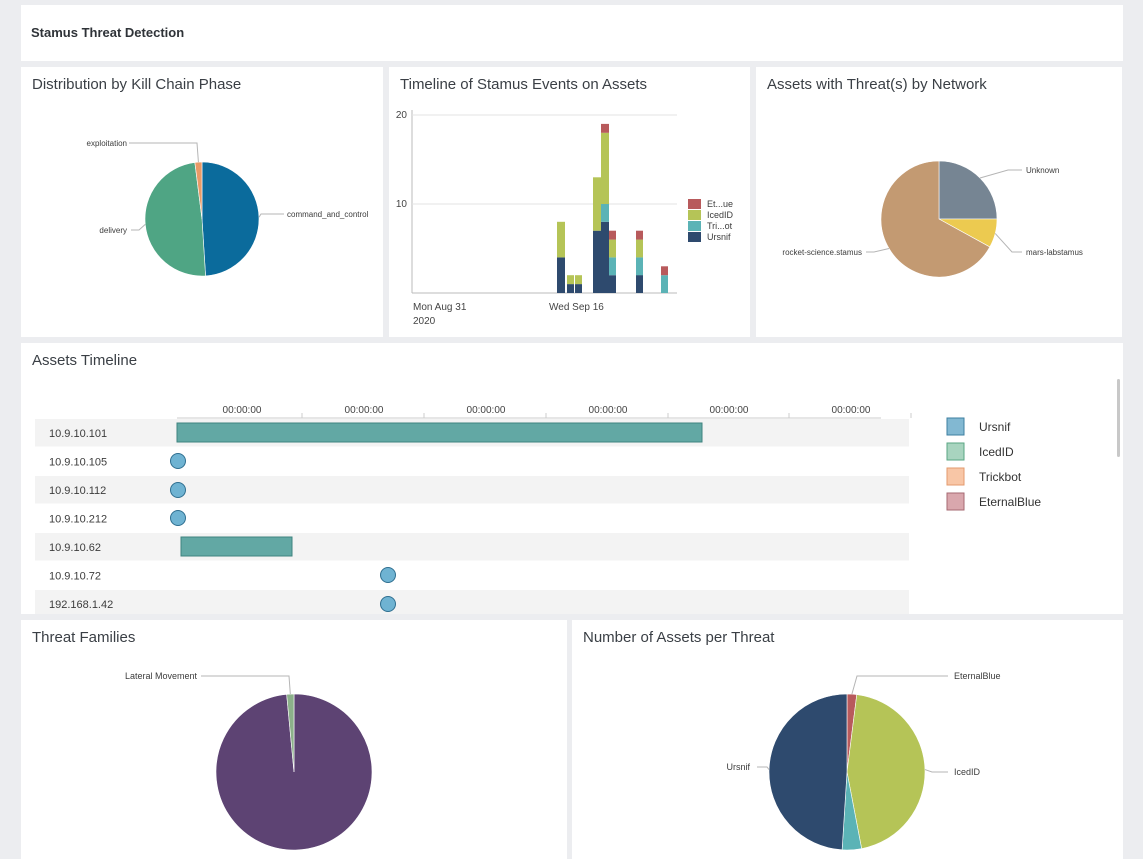 Image resolution: width=1143 pixels, height=859 pixels. I want to click on assets-per-threat-label-icedid: IcedID, so click(967, 772).